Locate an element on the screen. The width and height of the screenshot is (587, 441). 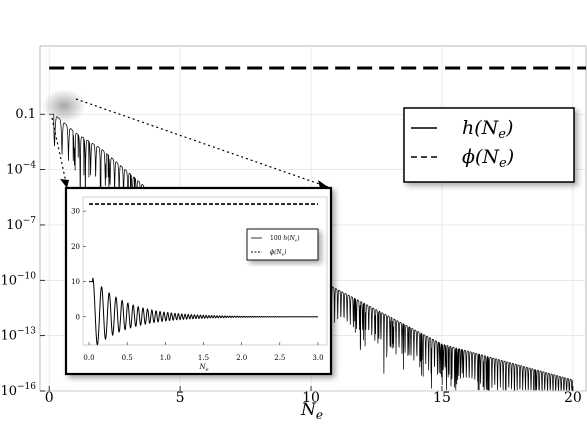
zoom-connector-top is located at coordinates (202, 143).